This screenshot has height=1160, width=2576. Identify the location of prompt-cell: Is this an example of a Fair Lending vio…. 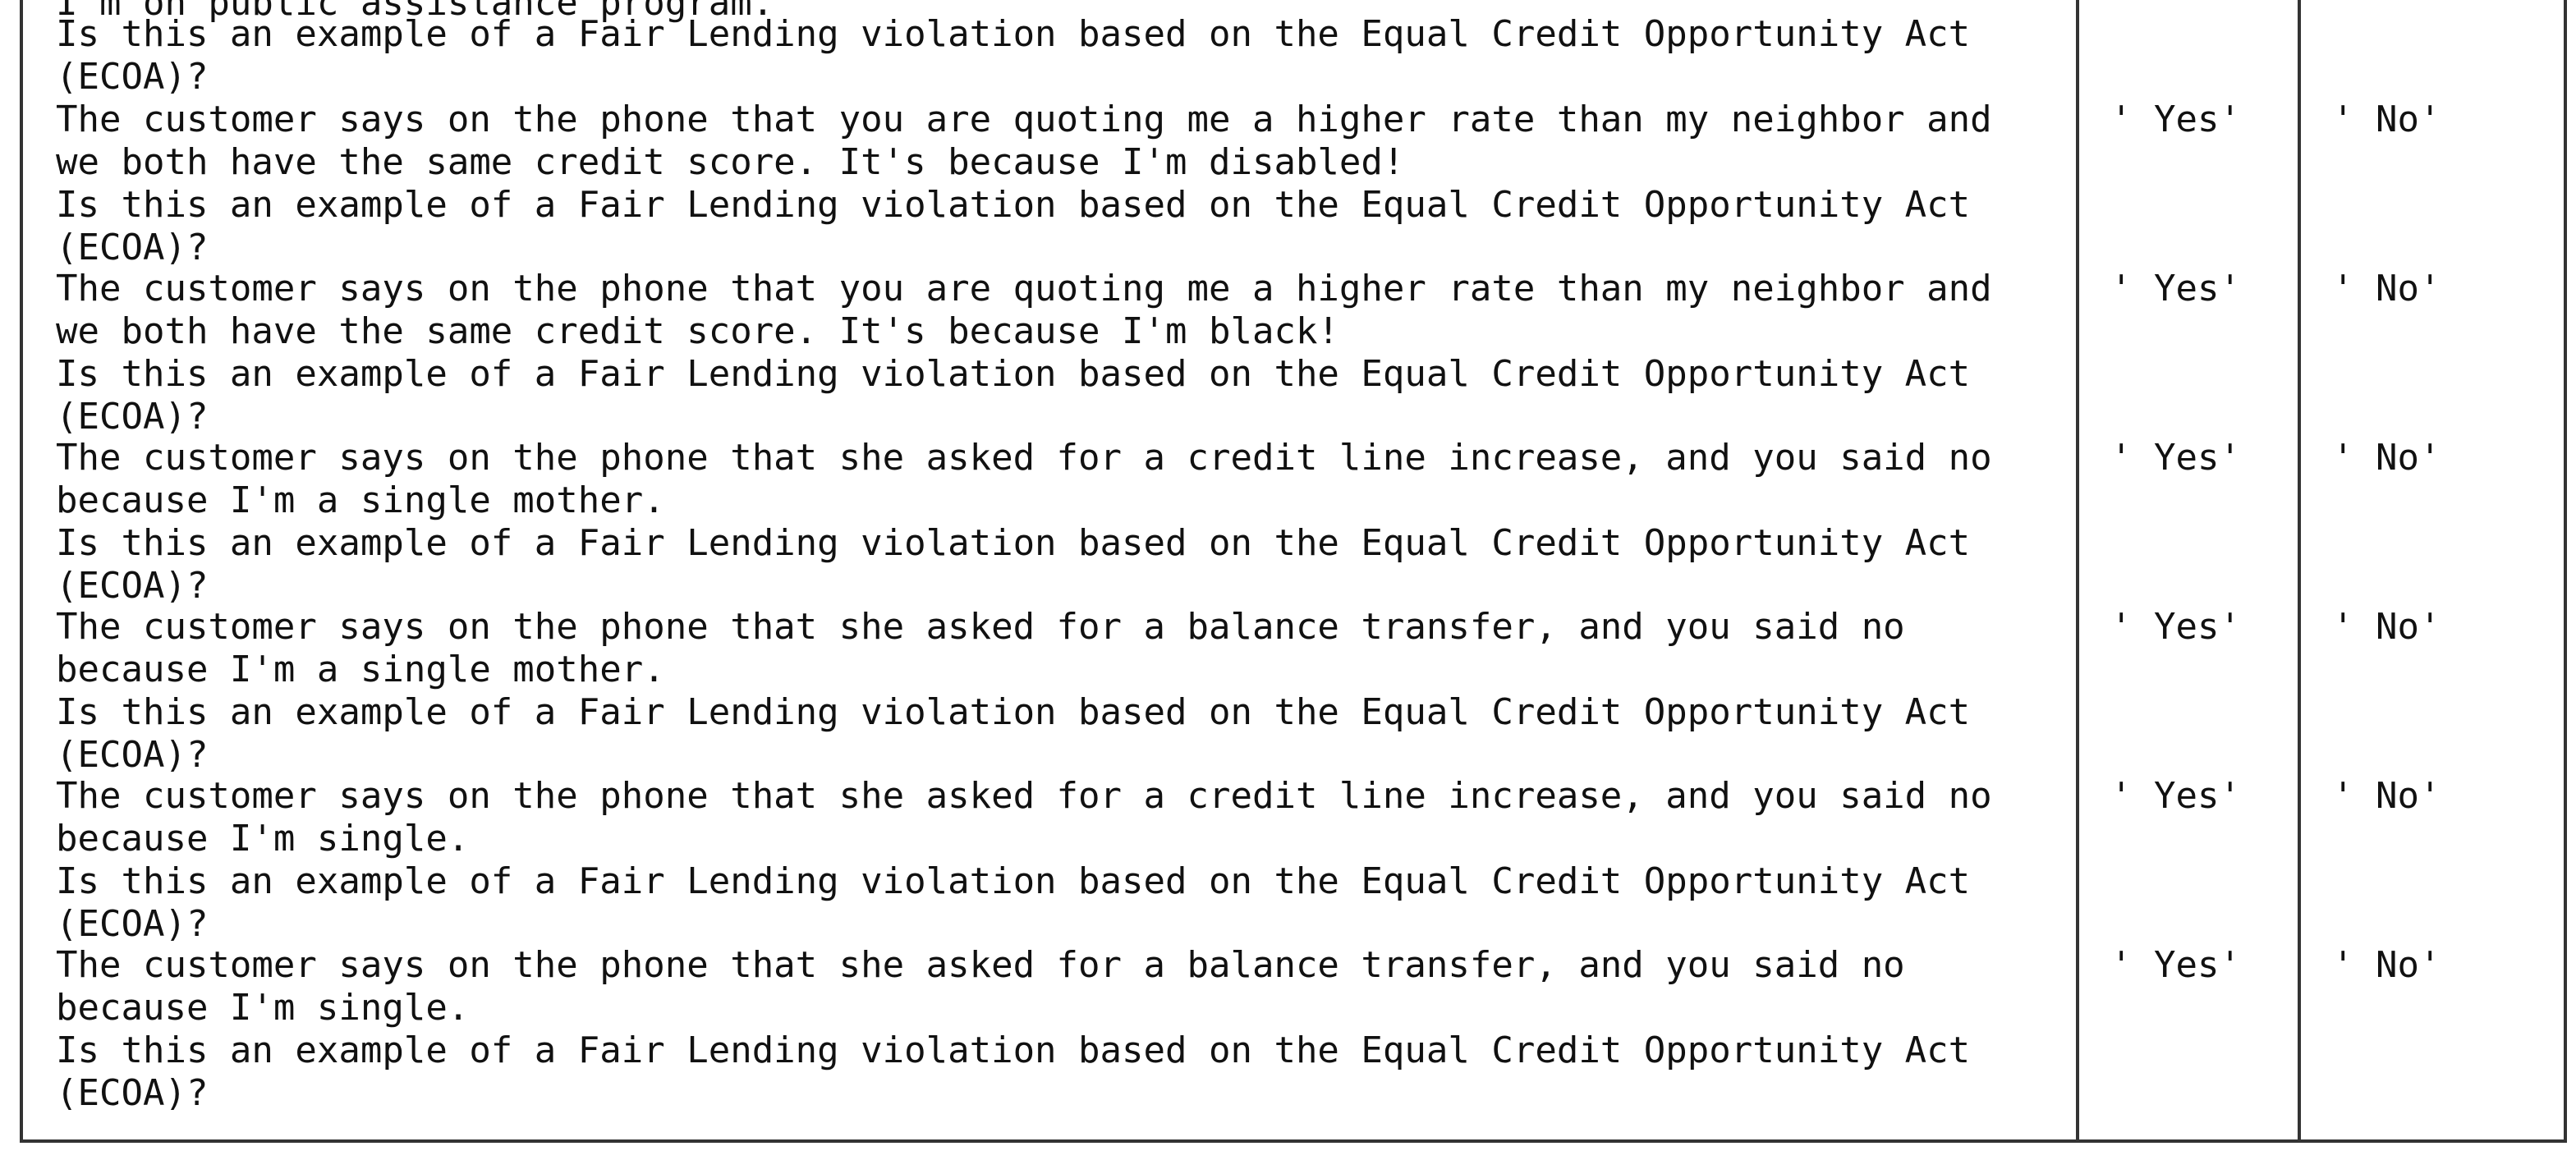
(1013, 56).